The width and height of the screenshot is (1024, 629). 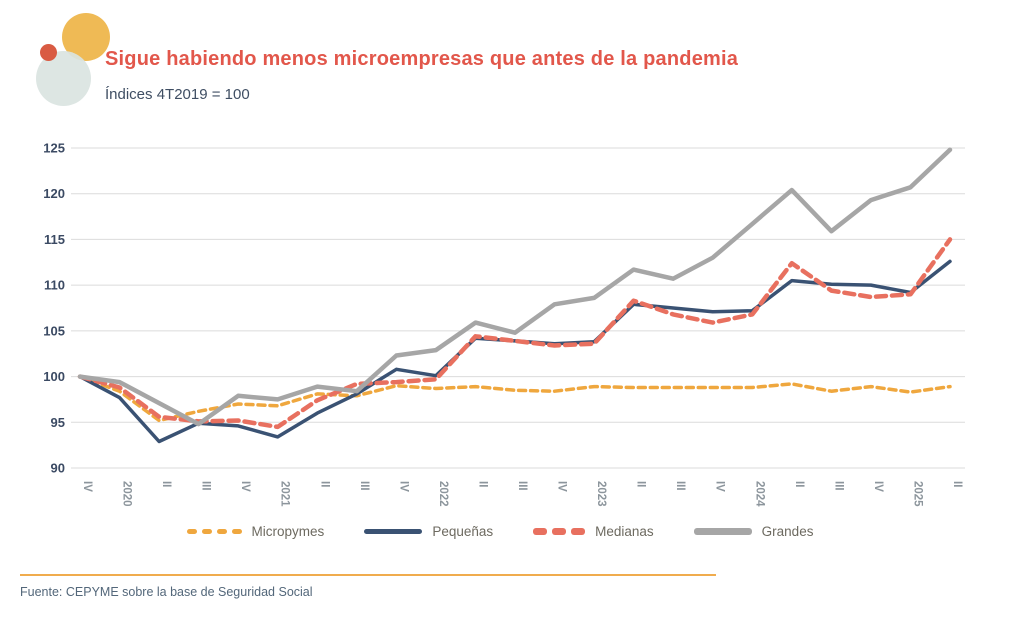 What do you see at coordinates (403, 486) in the screenshot?
I see `x-tick-8: IV` at bounding box center [403, 486].